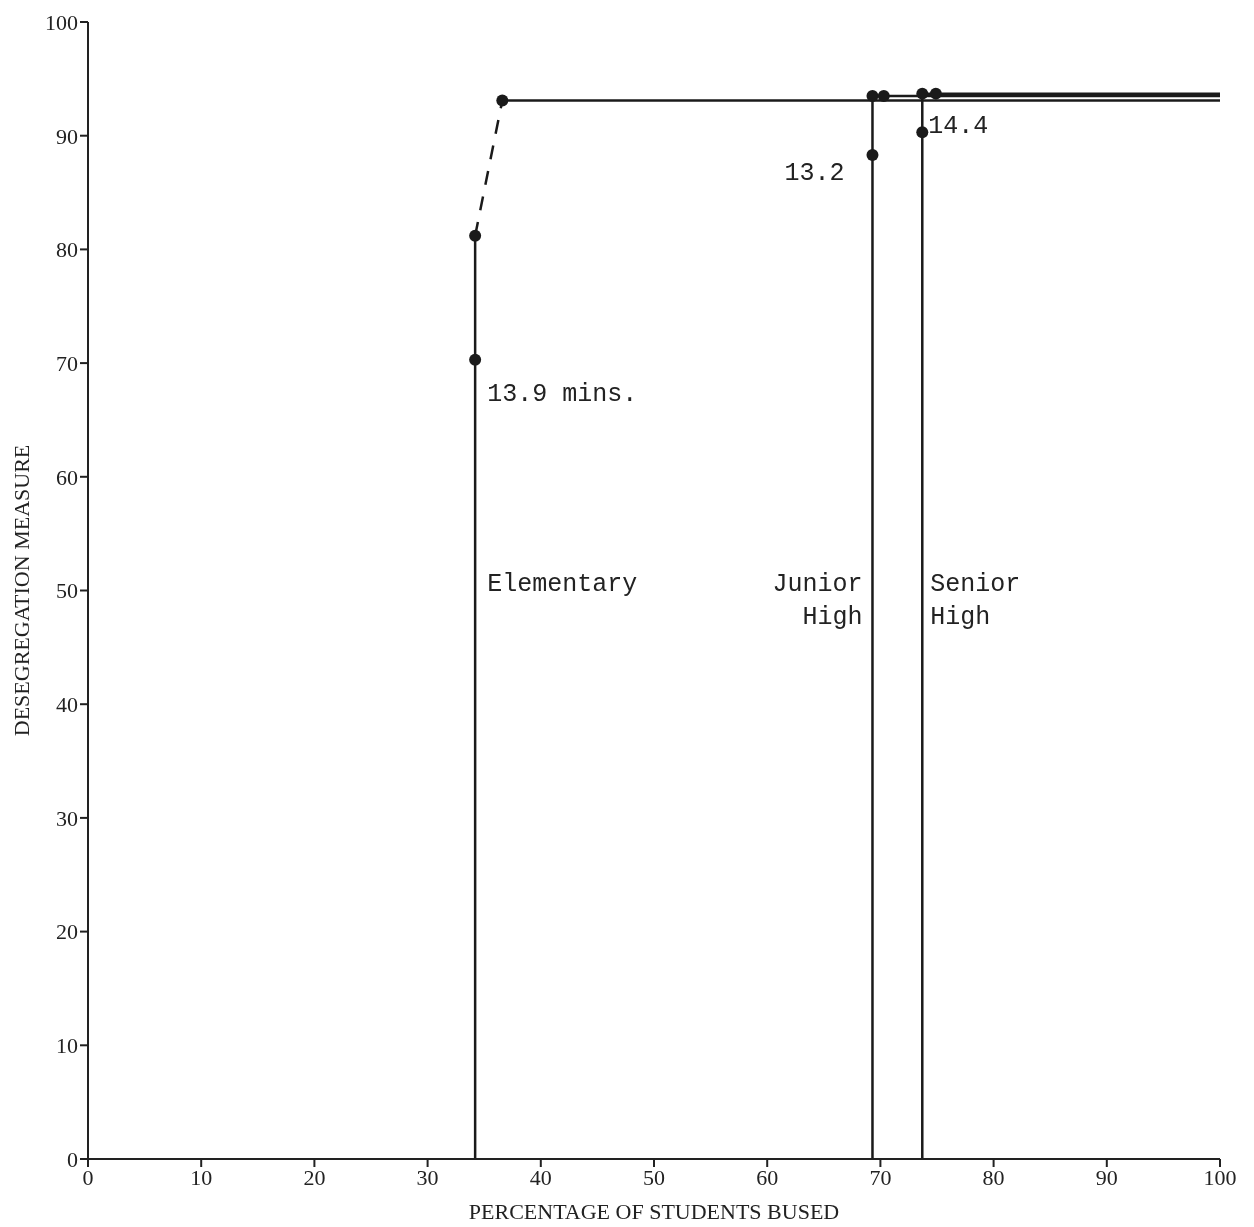 The height and width of the screenshot is (1227, 1254). What do you see at coordinates (67, 136) in the screenshot?
I see `y-tick-label: 90` at bounding box center [67, 136].